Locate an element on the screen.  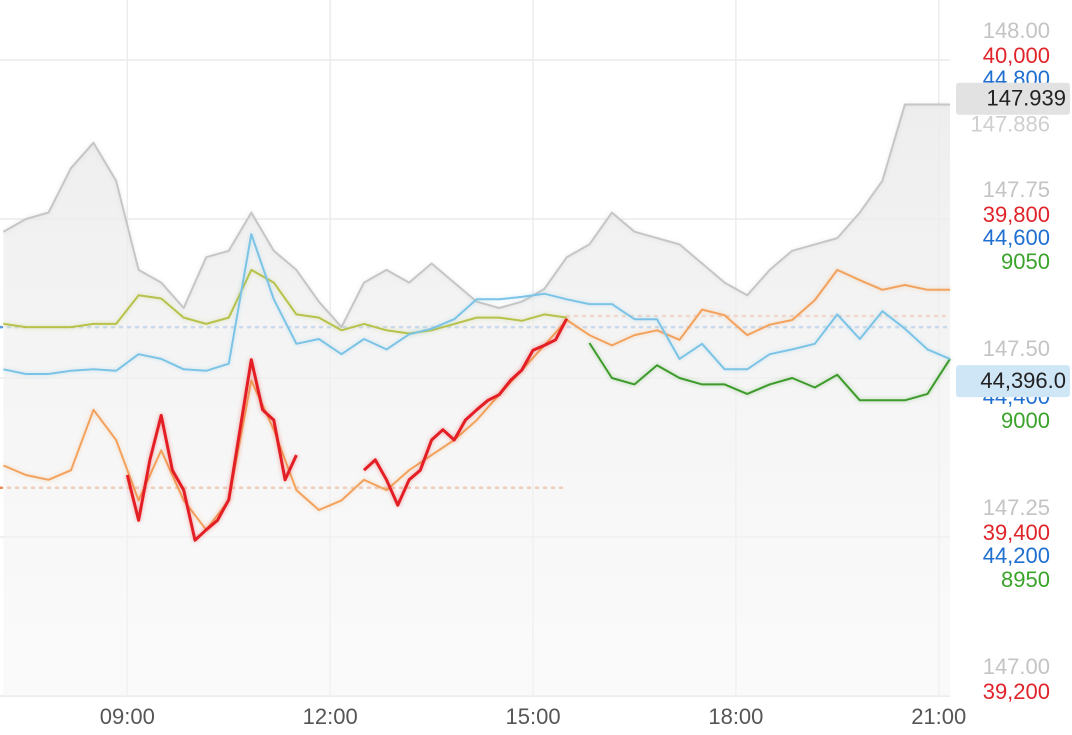
x-tick-label: 12:00 is located at coordinates (330, 716).